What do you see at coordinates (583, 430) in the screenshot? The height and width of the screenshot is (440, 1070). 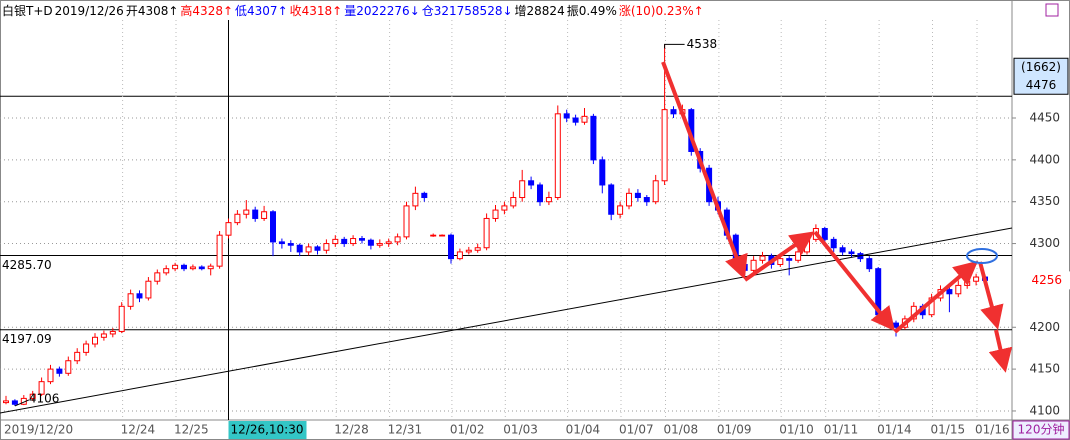 I see `x-tick-label: 01/04` at bounding box center [583, 430].